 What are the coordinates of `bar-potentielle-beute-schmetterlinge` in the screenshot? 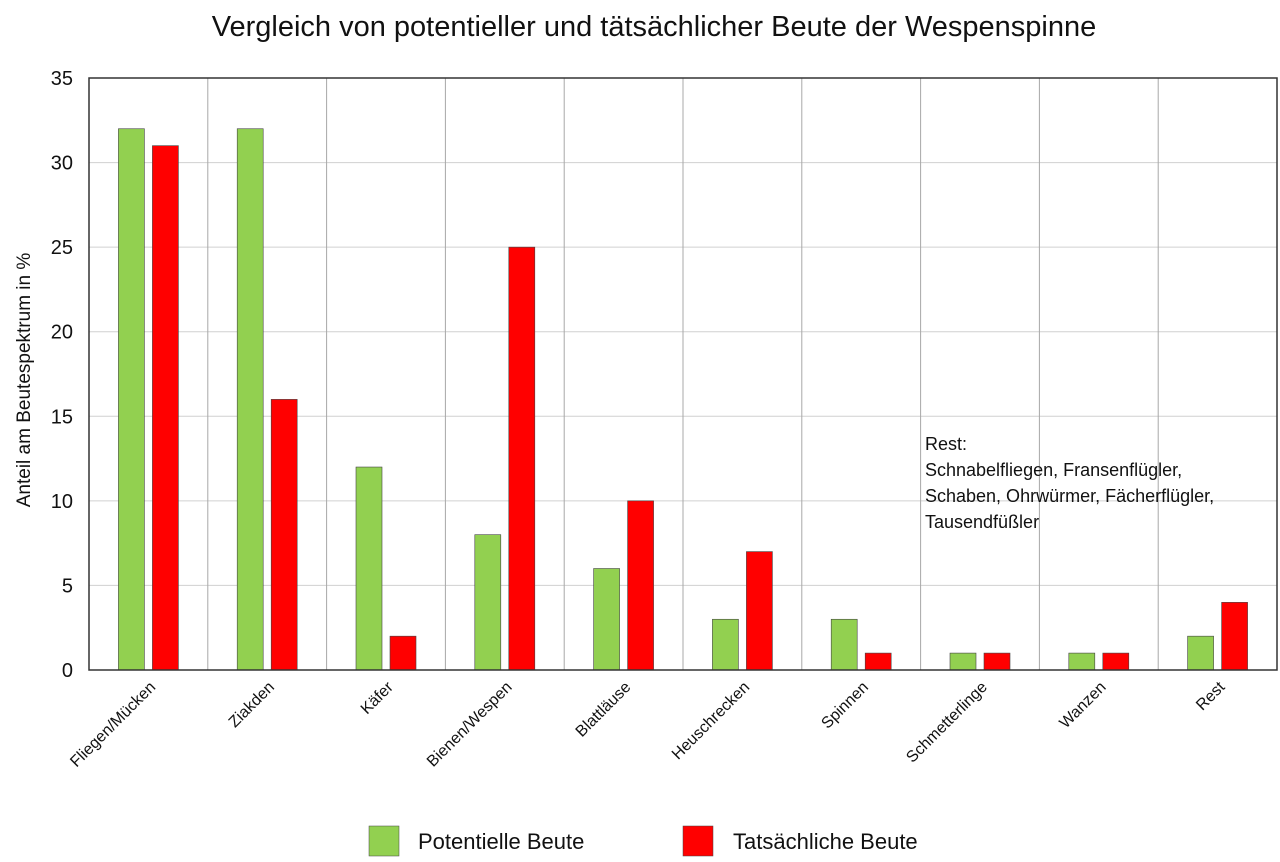 It's located at (963, 661).